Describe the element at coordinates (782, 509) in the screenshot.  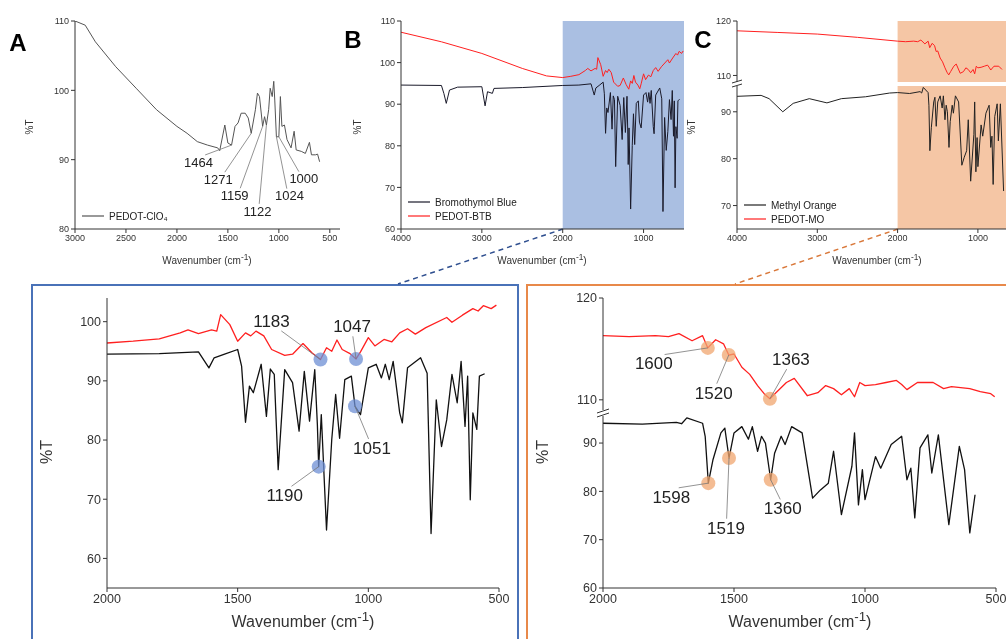
I see `annotation: 1360` at that location.